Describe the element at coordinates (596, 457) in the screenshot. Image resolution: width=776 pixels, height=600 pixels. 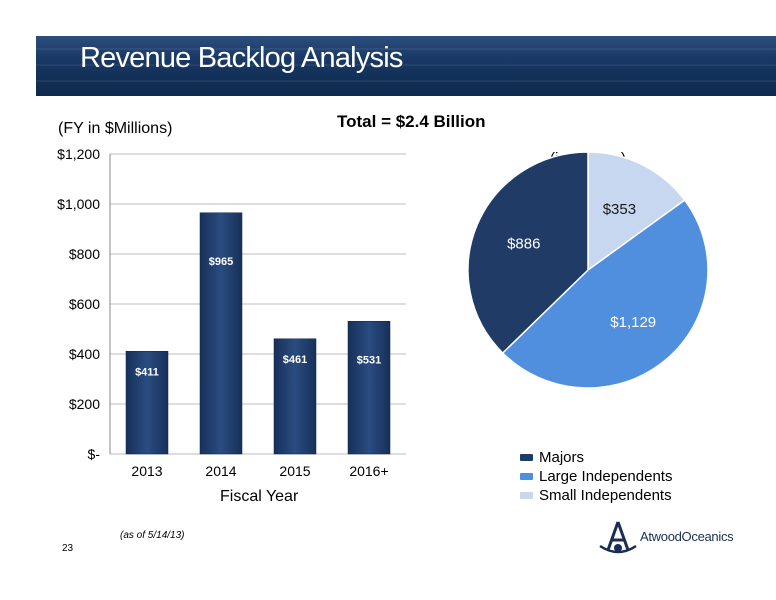
I see `legend-item-majors: Majors` at that location.